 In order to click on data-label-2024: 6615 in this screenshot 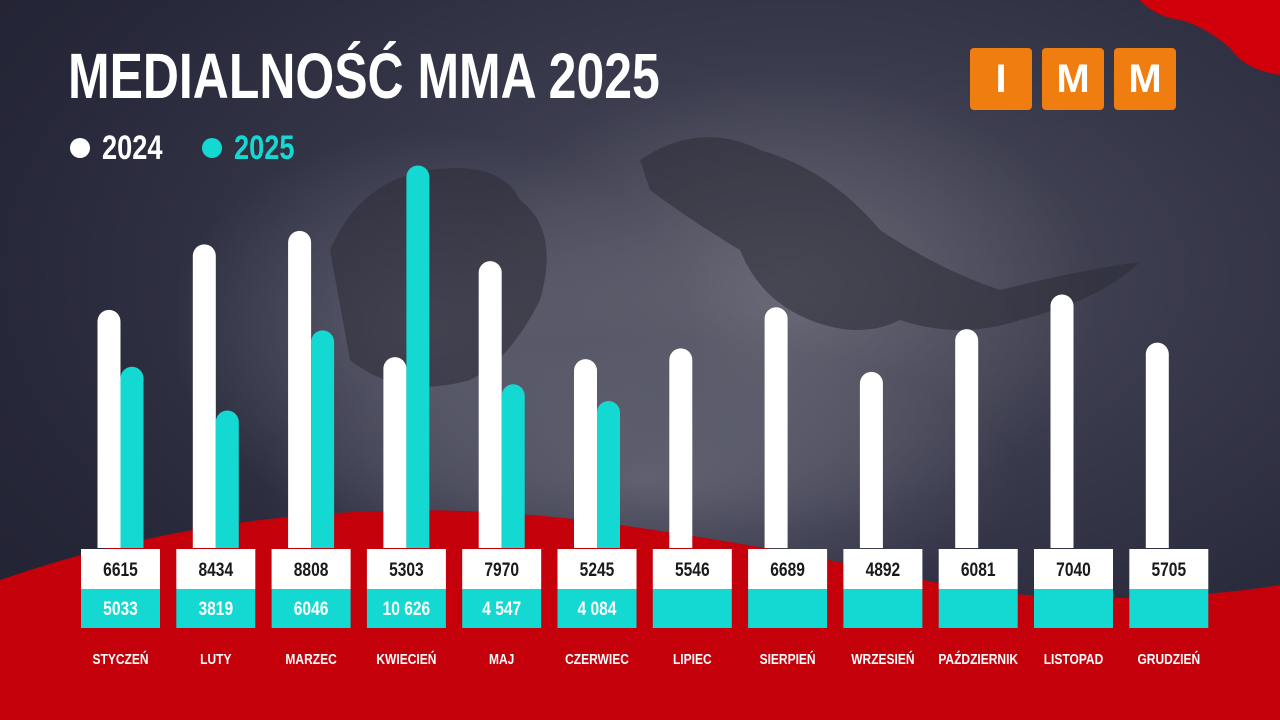, I will do `click(120, 570)`.